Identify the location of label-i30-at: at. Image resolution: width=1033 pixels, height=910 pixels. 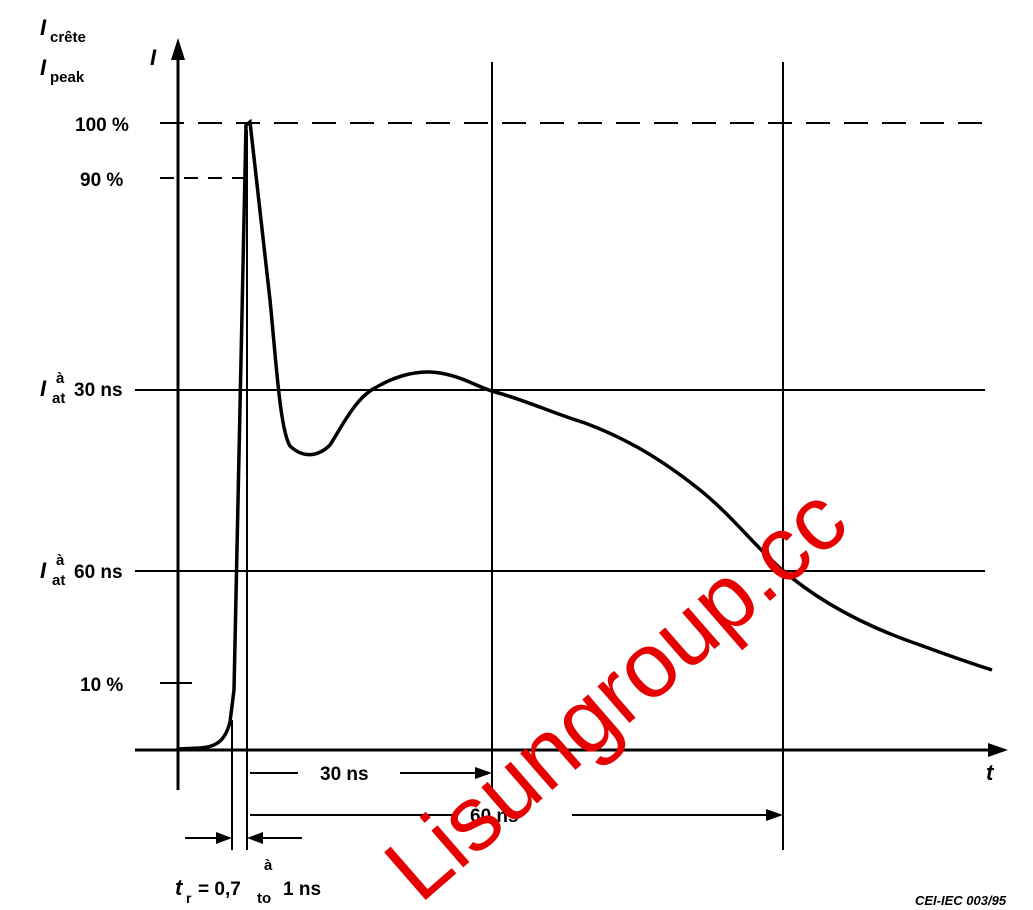
(58, 398).